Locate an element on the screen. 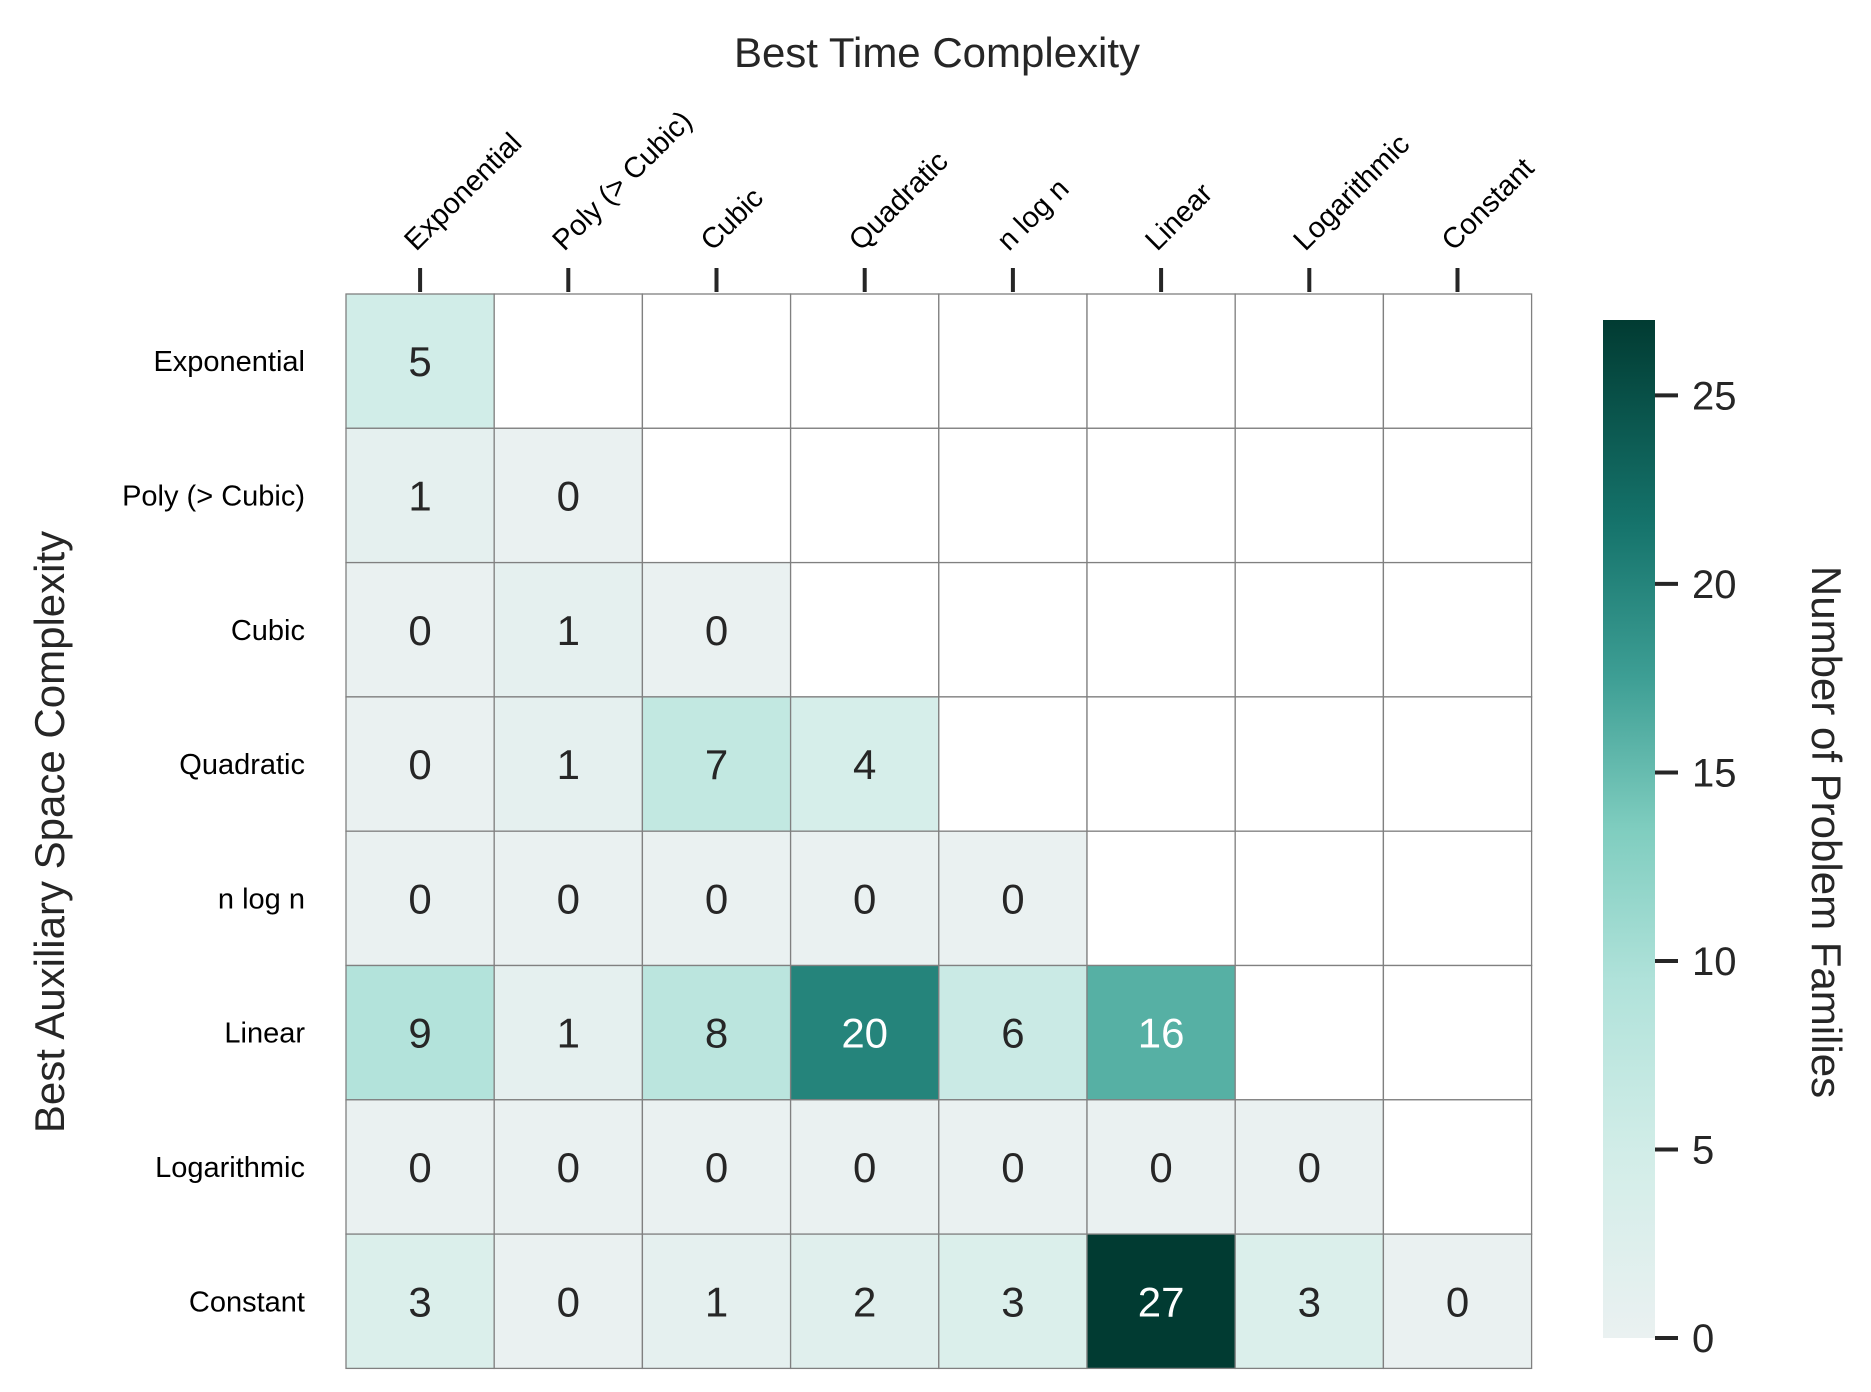 Image resolution: width=1871 pixels, height=1392 pixels. chart-title: Best Time Complexity is located at coordinates (937, 52).